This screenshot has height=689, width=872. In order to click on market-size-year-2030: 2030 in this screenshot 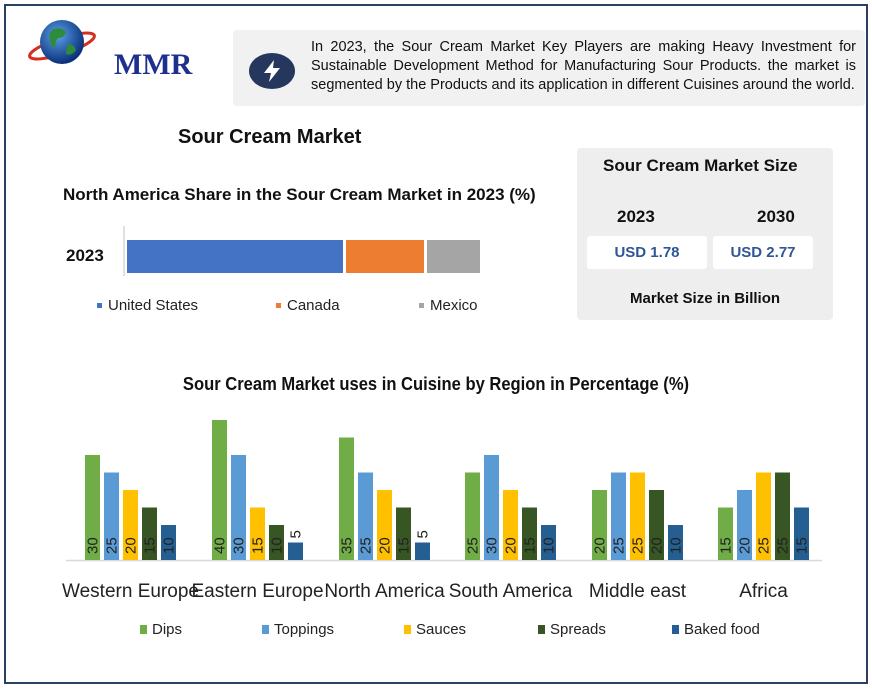, I will do `click(776, 216)`.